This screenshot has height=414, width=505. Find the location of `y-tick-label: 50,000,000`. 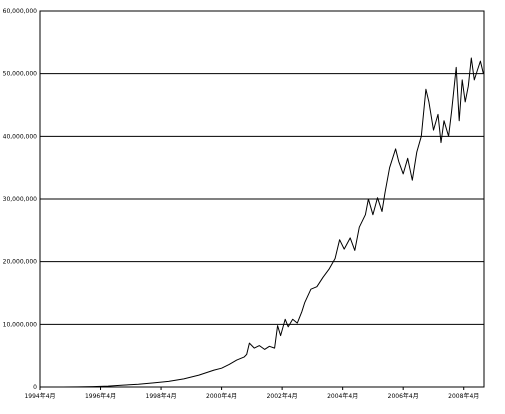

y-tick-label: 50,000,000 is located at coordinates (20, 74).